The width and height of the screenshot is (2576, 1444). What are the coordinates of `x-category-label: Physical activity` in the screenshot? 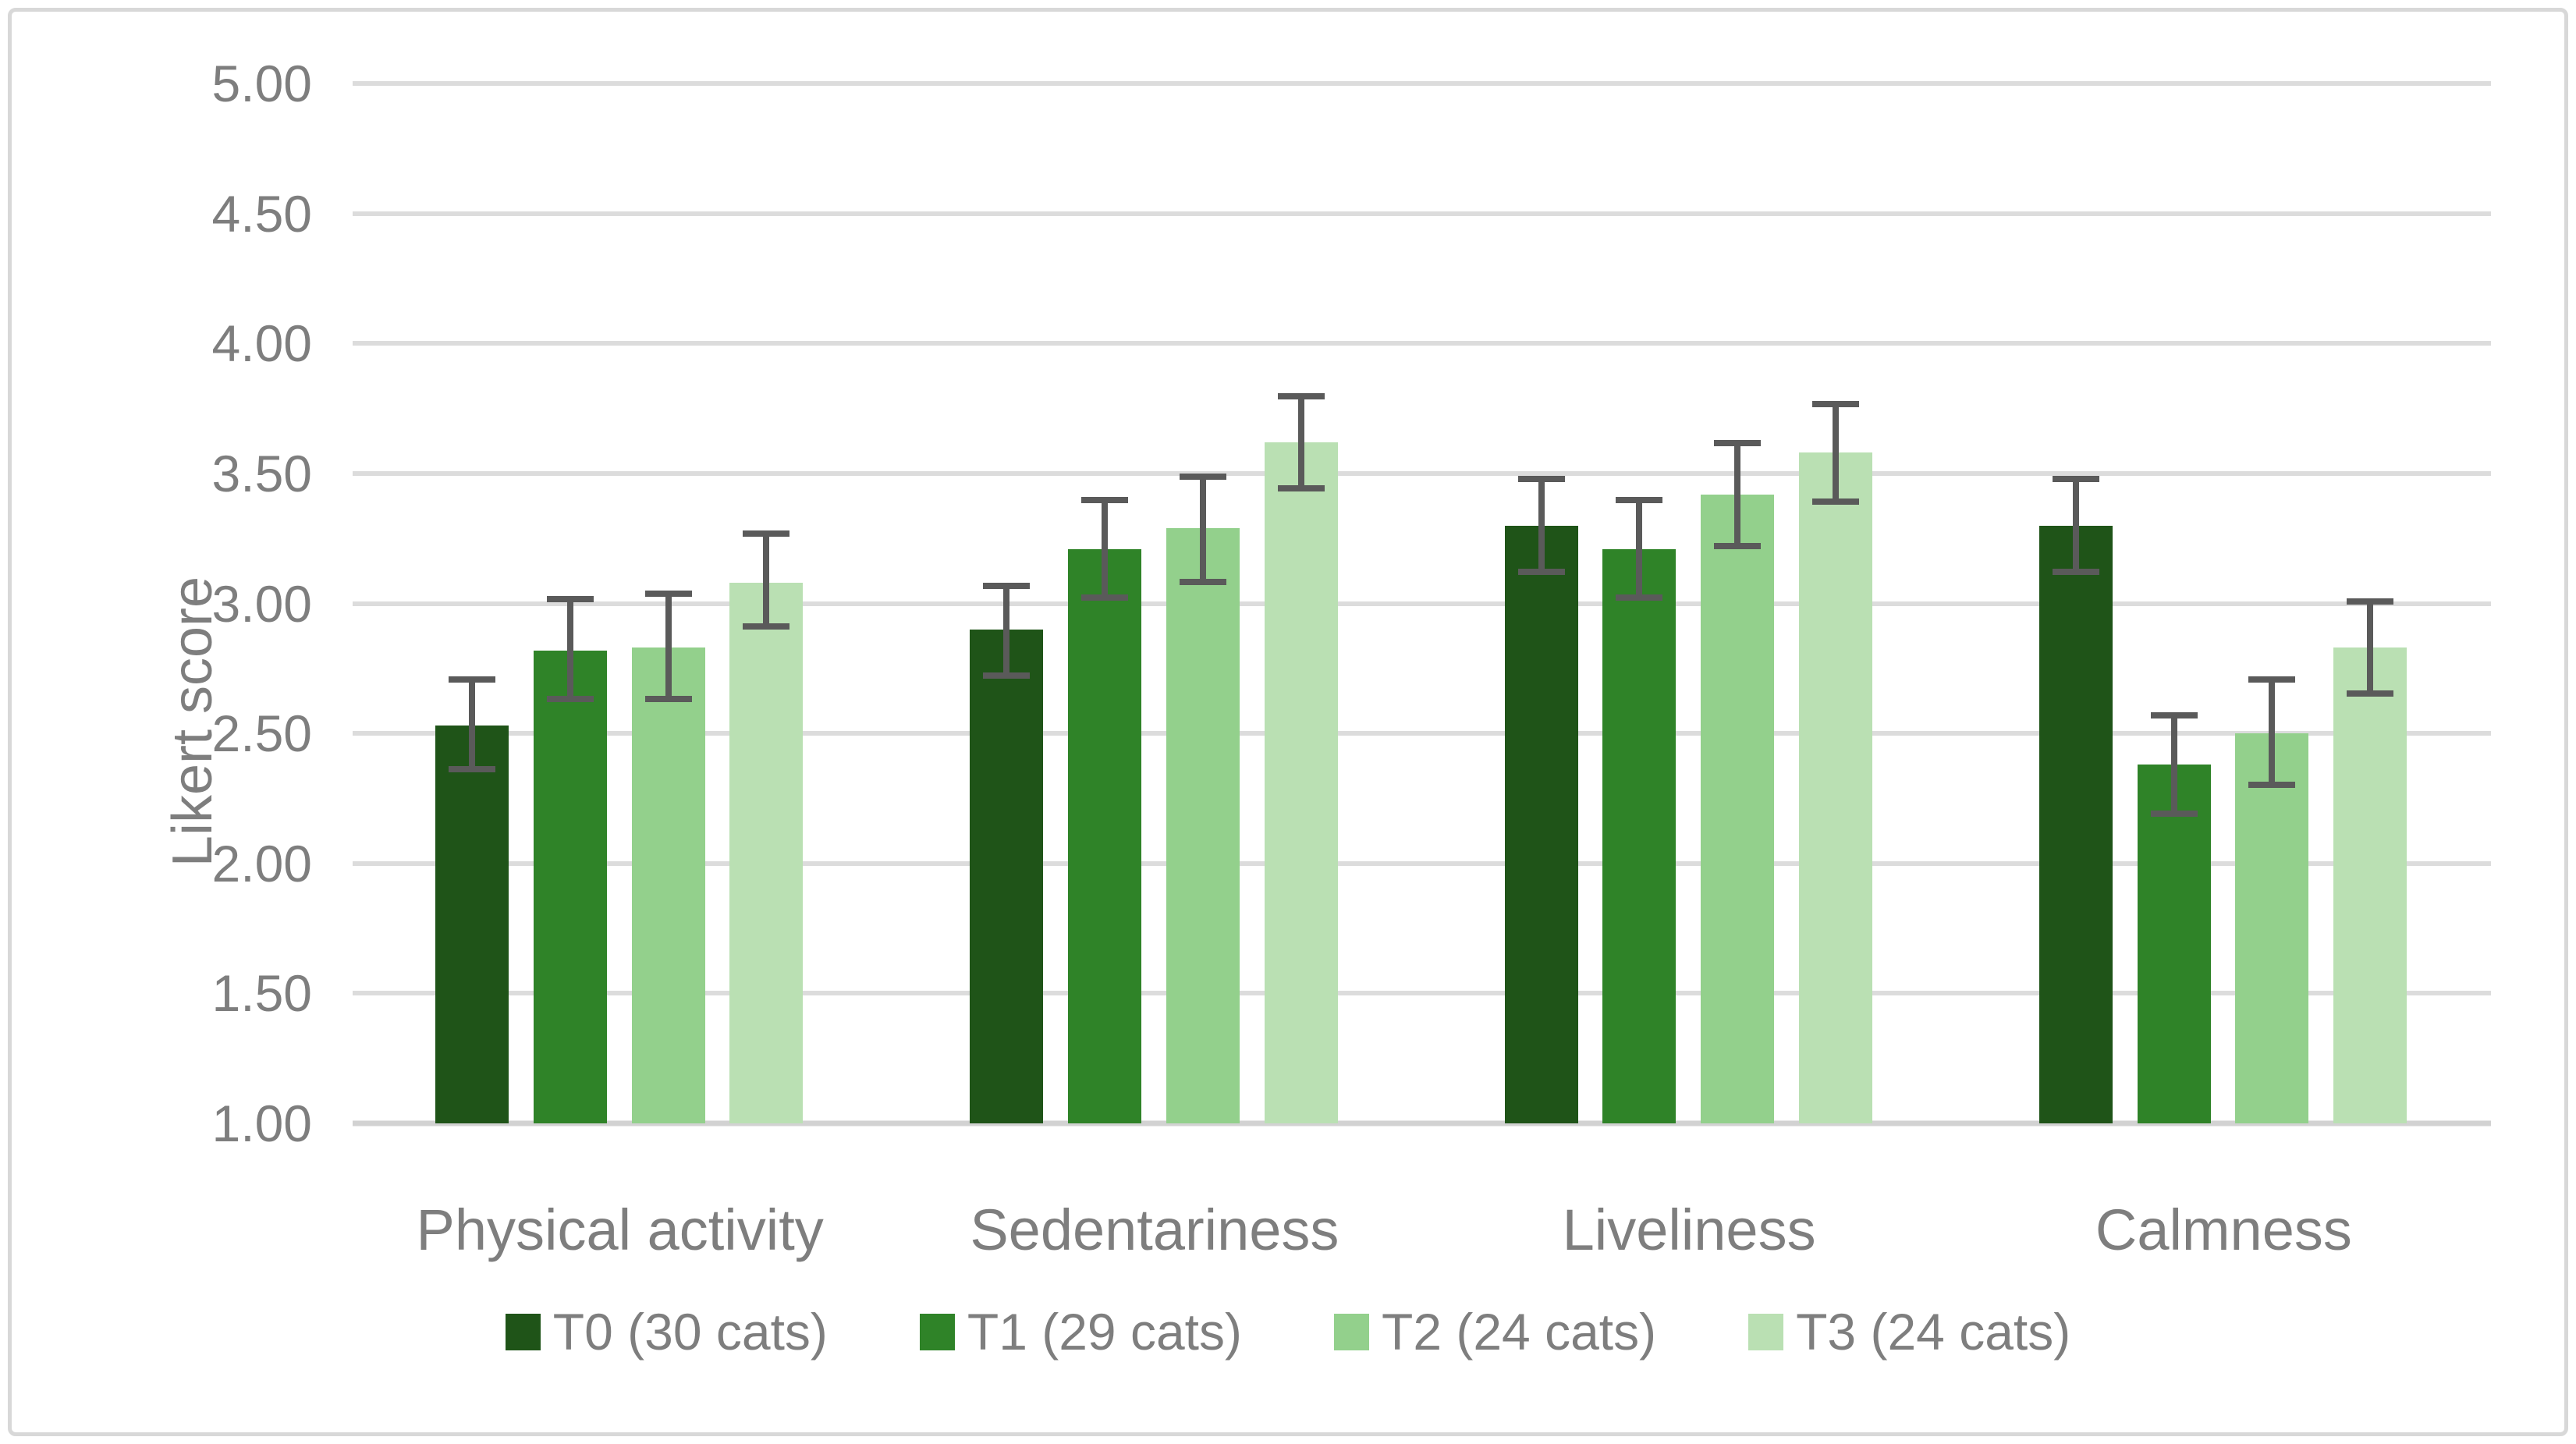 It's located at (620, 1230).